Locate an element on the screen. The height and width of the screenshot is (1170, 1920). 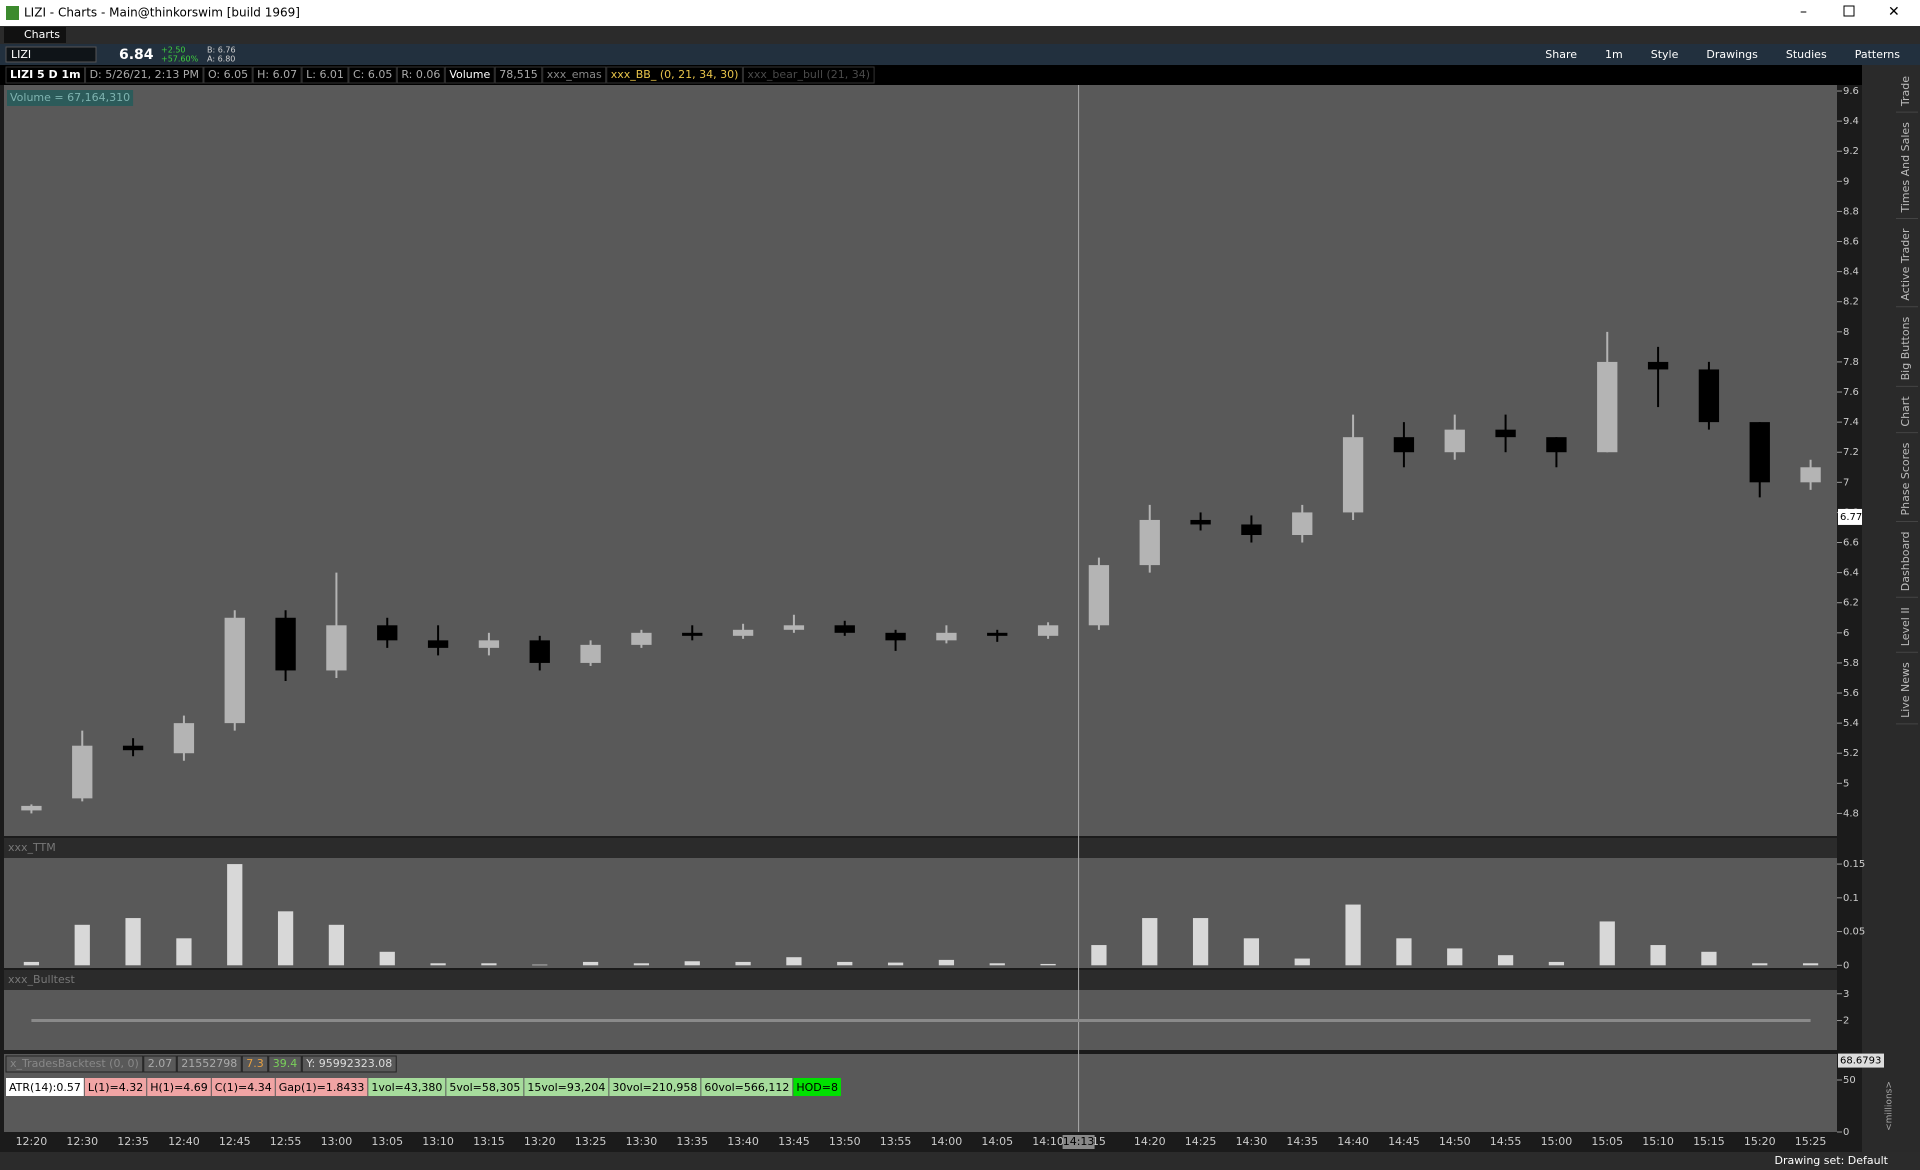
toolbar-button: Style is located at coordinates (1665, 54).